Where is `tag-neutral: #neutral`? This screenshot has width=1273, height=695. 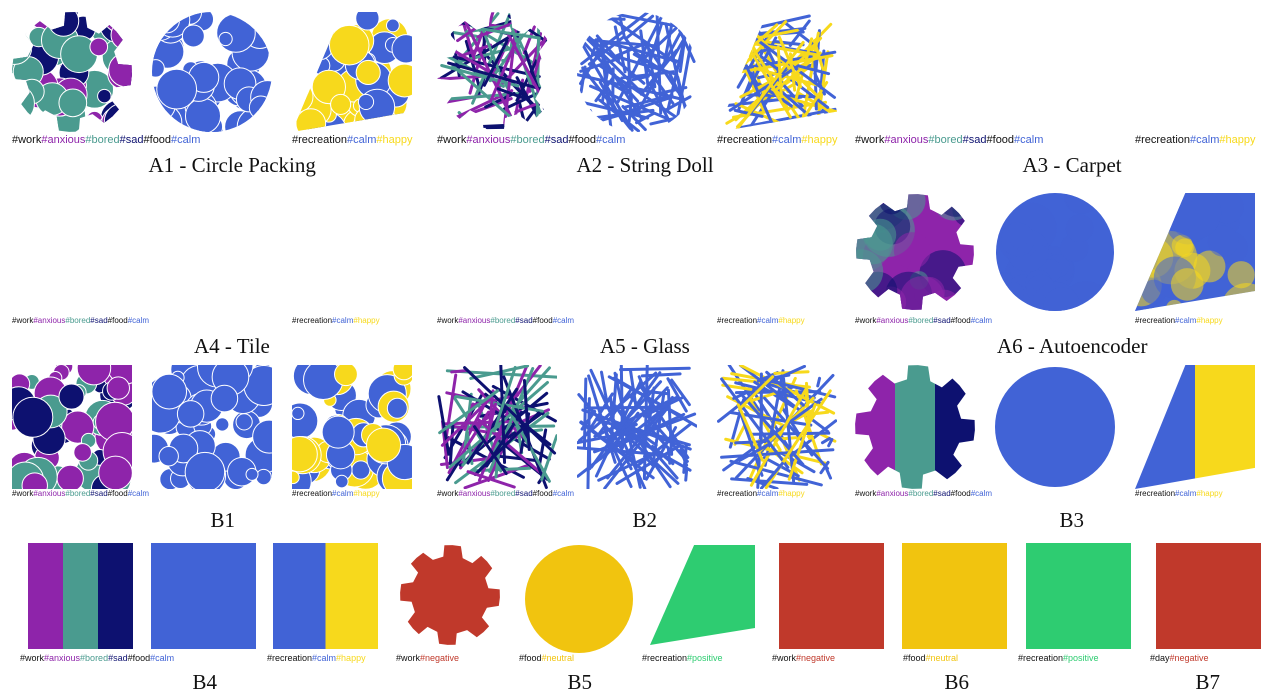
tag-neutral: #neutral is located at coordinates (942, 658).